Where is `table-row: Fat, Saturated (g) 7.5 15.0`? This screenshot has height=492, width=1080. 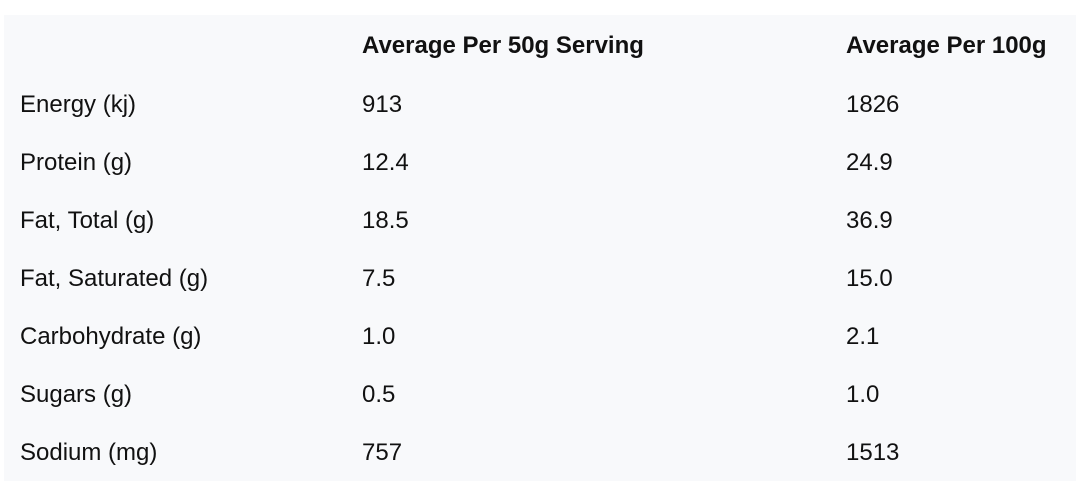 table-row: Fat, Saturated (g) 7.5 15.0 is located at coordinates (540, 279).